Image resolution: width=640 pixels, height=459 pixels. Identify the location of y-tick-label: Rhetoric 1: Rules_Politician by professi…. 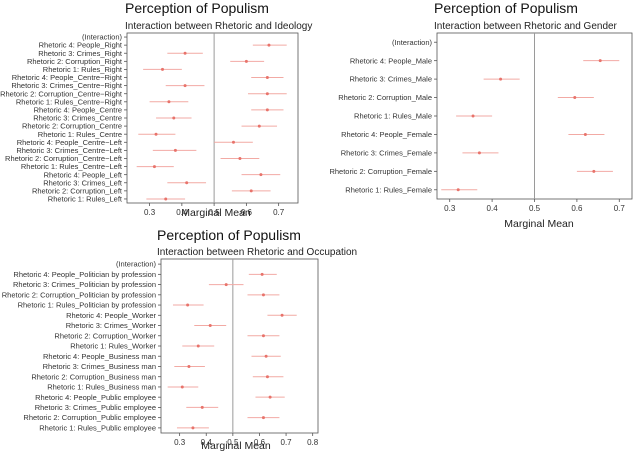
(87, 305).